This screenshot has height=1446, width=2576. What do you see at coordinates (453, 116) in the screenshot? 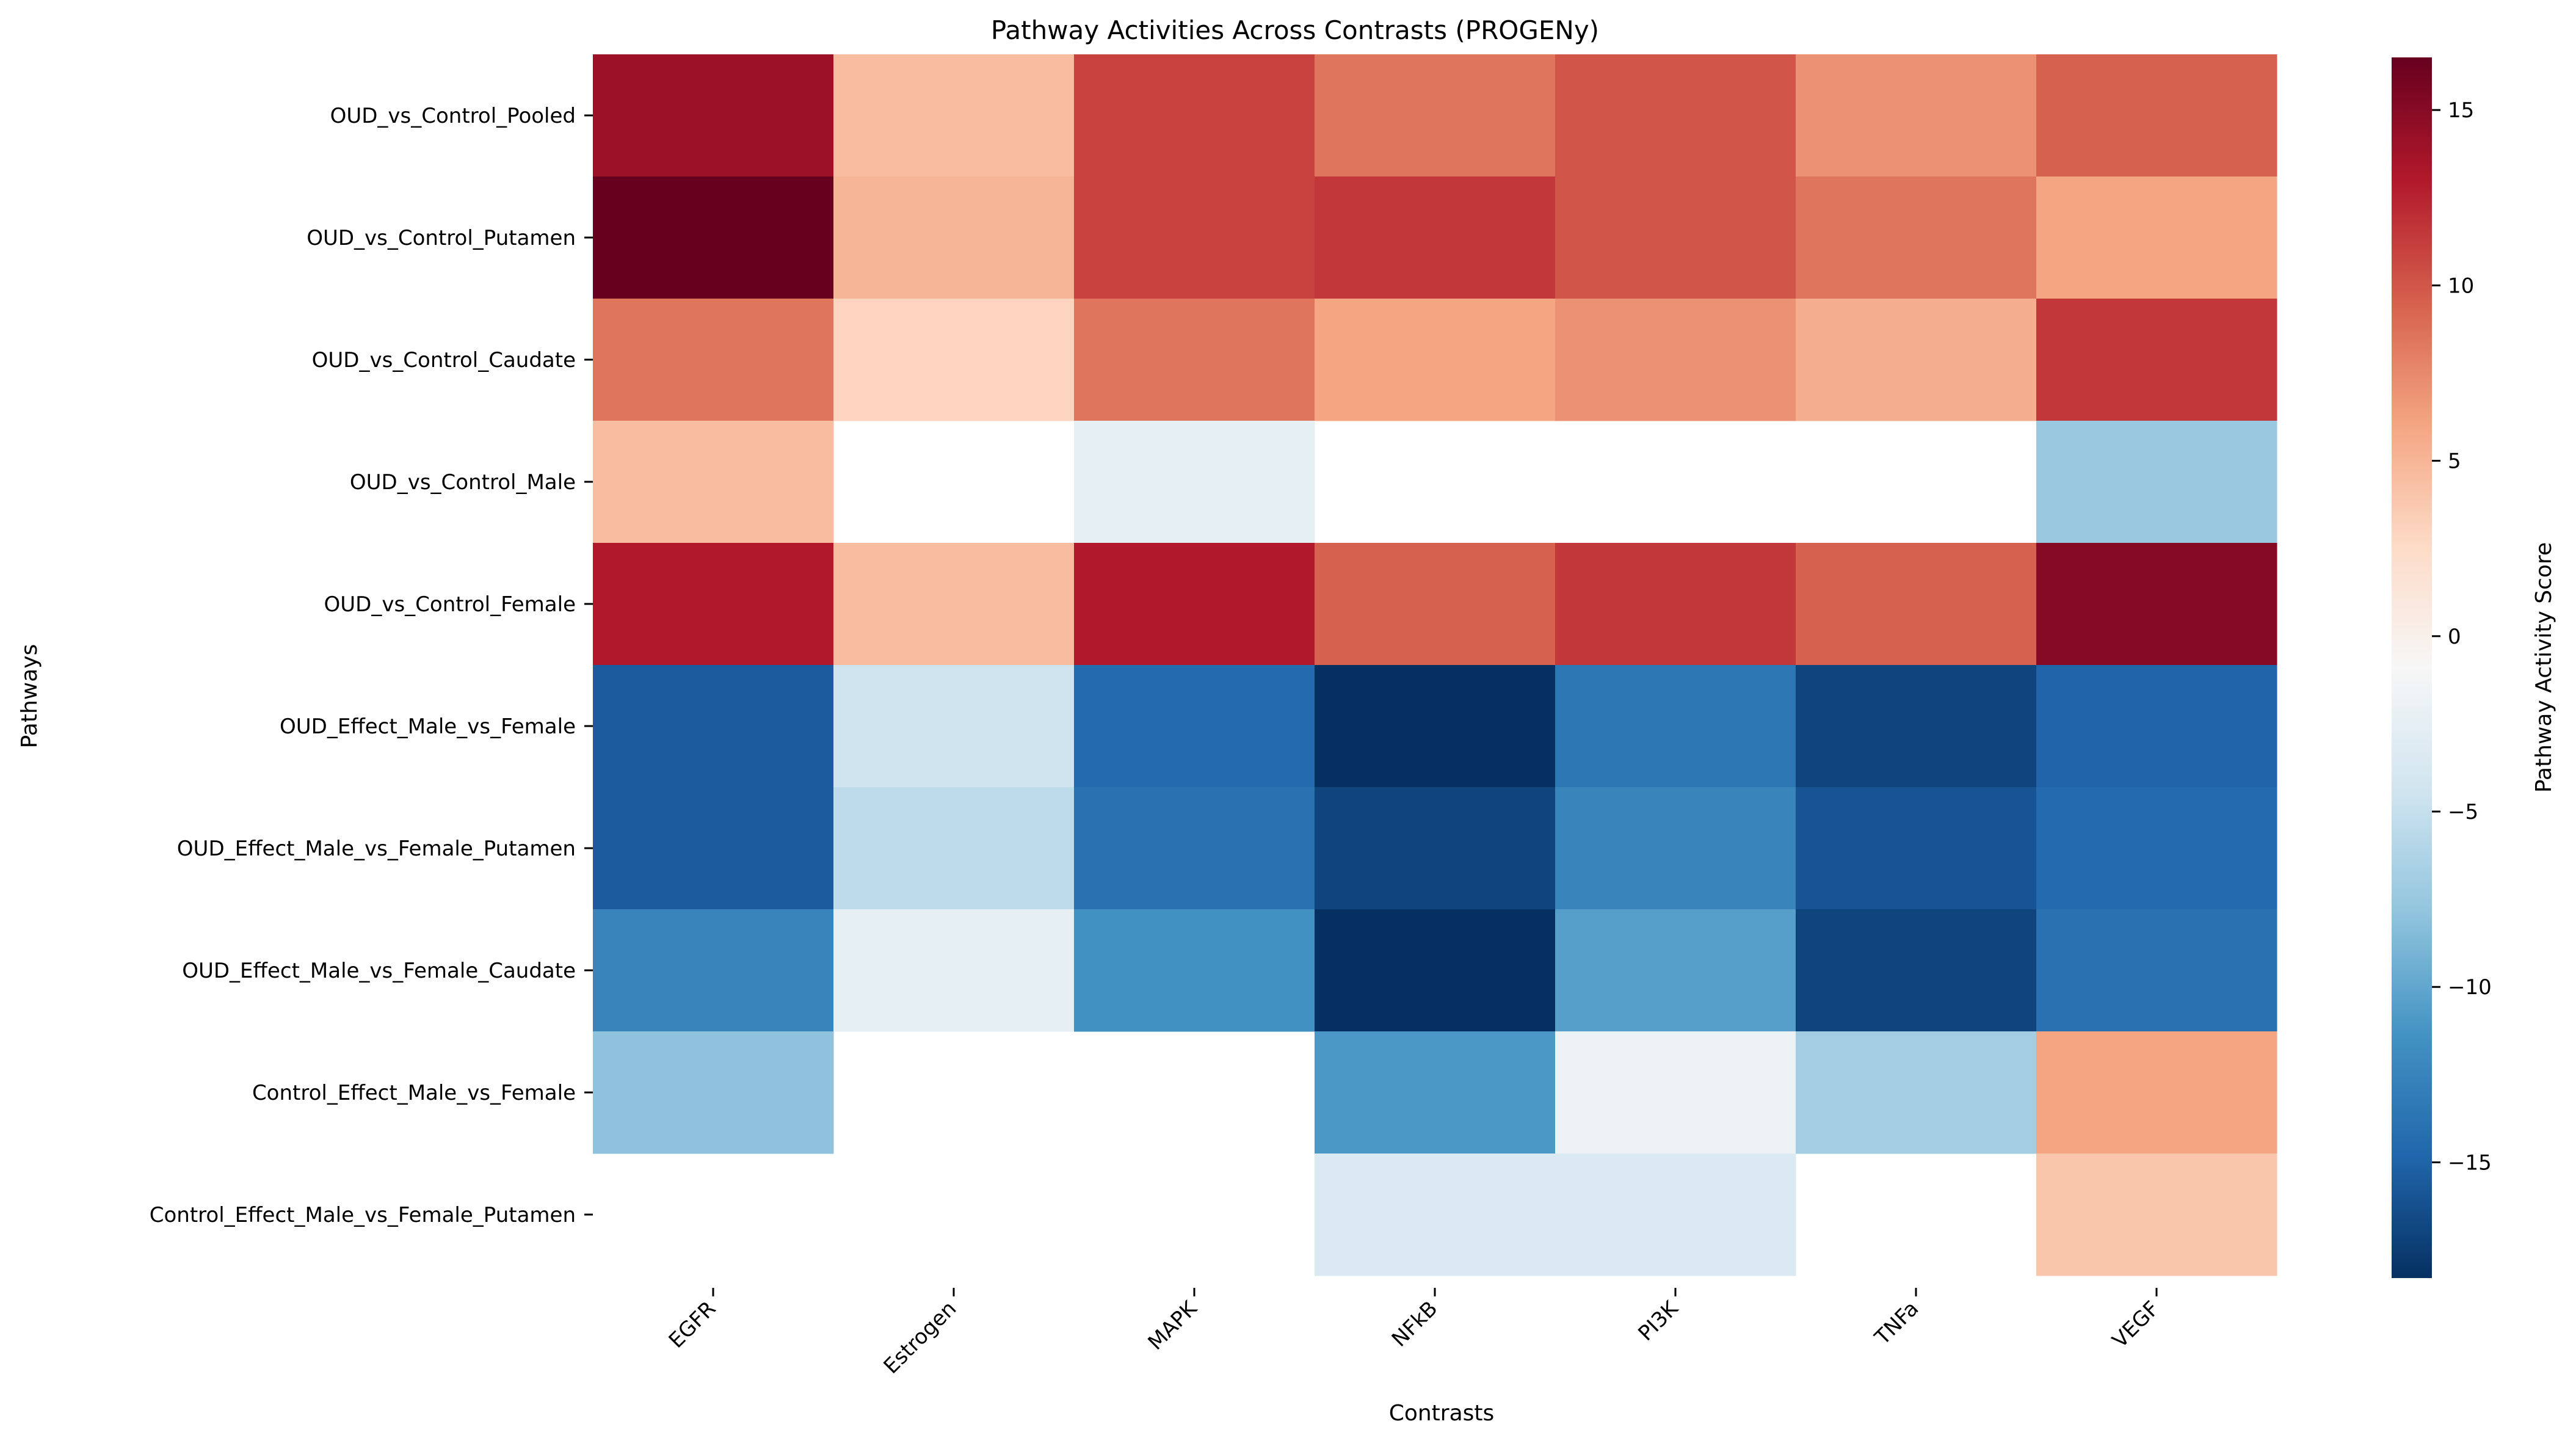
I see `y-tick-label: OUD_vs_Control_Pooled` at bounding box center [453, 116].